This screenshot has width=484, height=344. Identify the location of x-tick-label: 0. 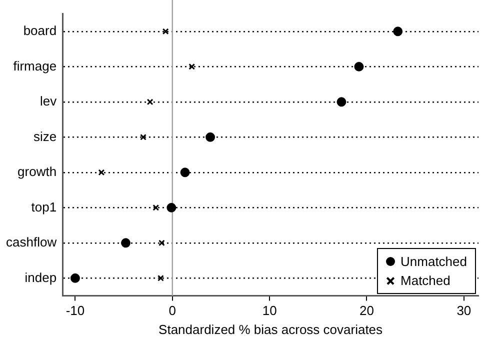
(172, 310).